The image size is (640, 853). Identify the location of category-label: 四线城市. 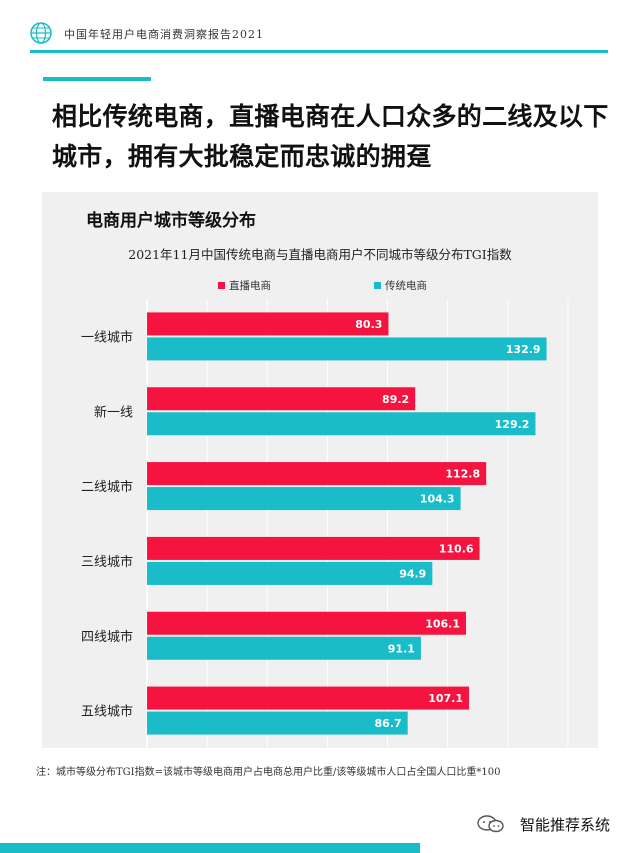
(107, 637).